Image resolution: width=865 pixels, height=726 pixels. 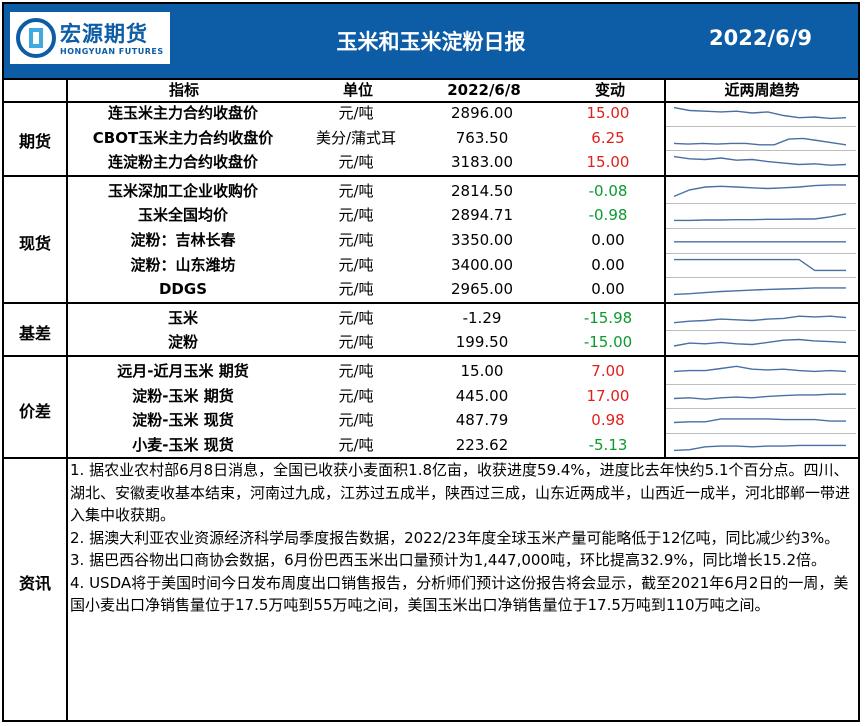 What do you see at coordinates (34, 244) in the screenshot?
I see `section-label: 现货` at bounding box center [34, 244].